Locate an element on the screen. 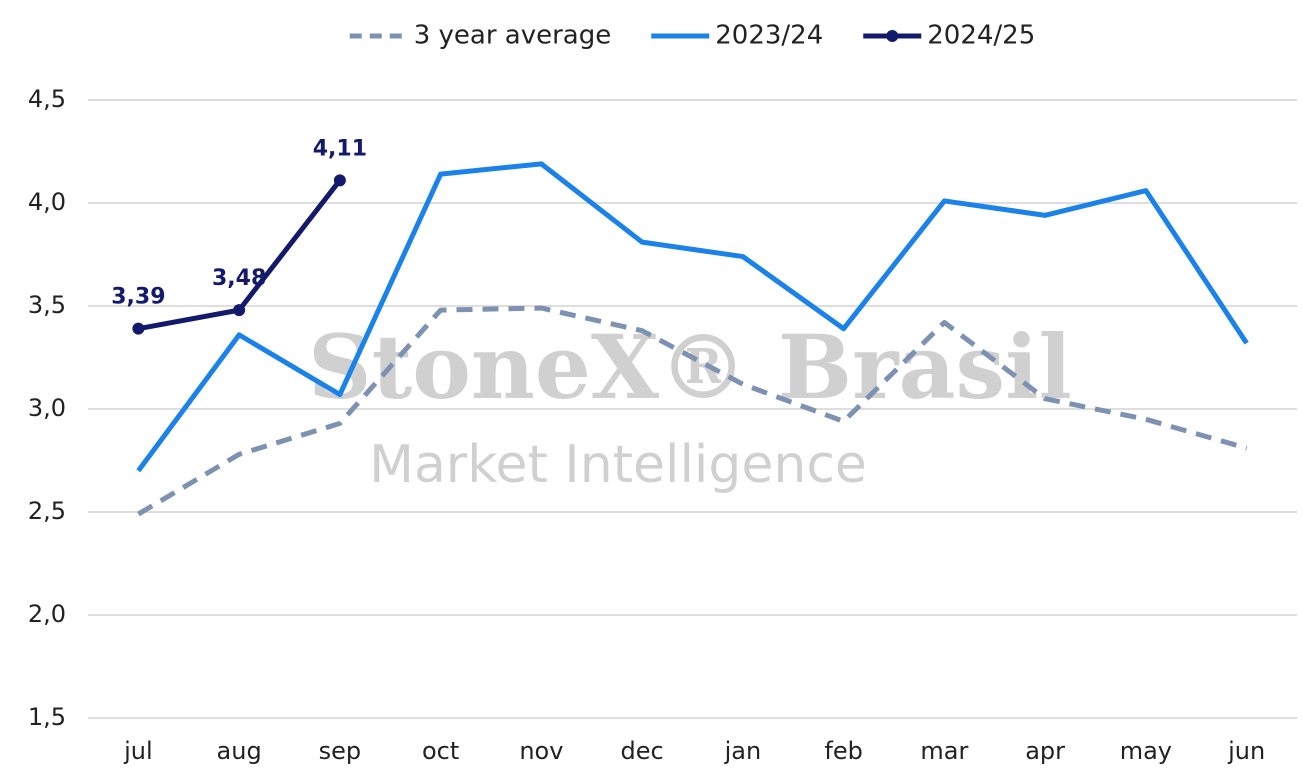  legend-label: 2024/25 is located at coordinates (981, 36).